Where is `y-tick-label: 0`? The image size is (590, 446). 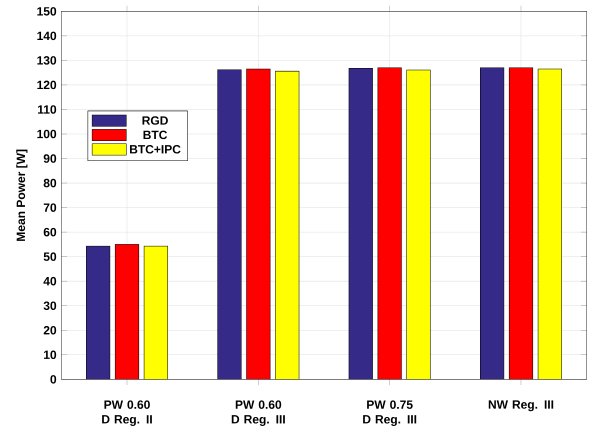
y-tick-label: 0 is located at coordinates (53, 379).